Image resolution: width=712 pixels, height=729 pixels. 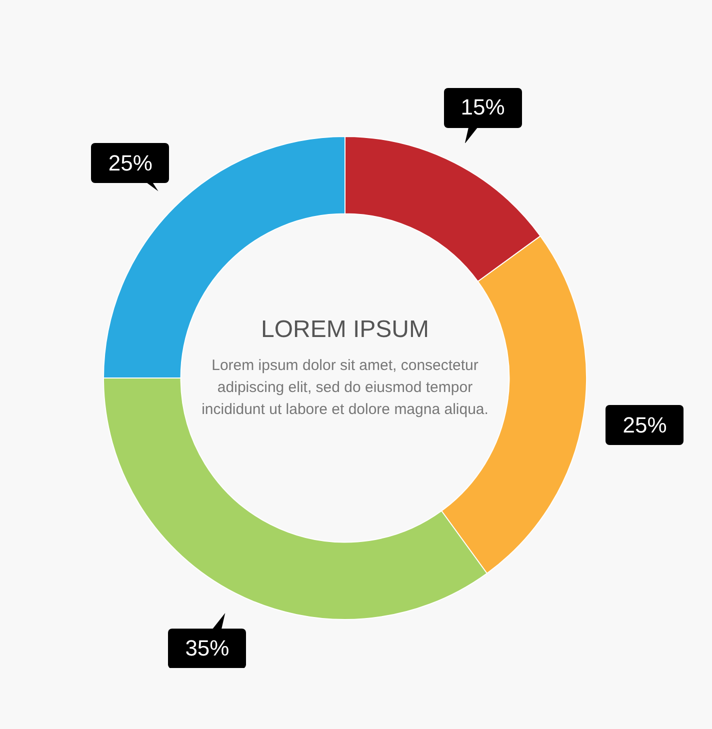 What do you see at coordinates (345, 330) in the screenshot?
I see `text: LOREM IPSUM` at bounding box center [345, 330].